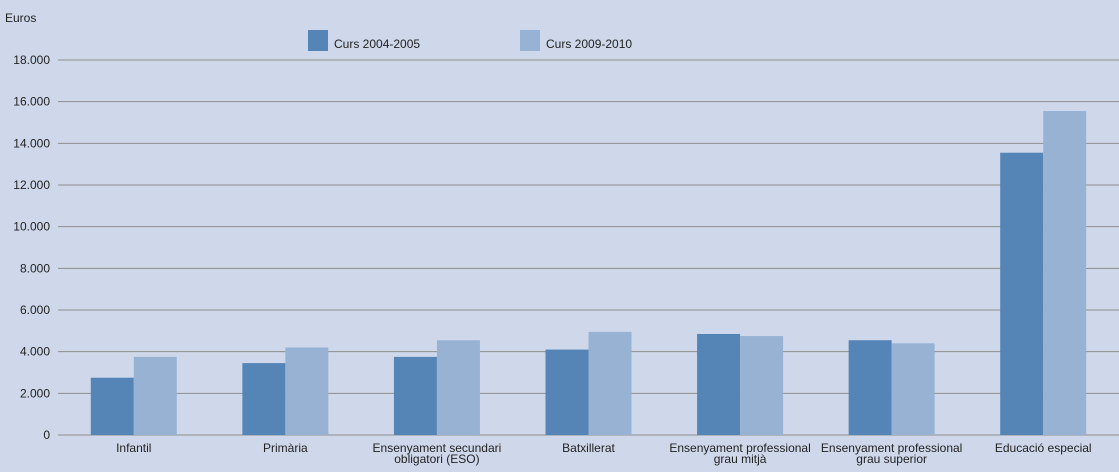 This screenshot has height=472, width=1119. I want to click on x-category-label: Ensenyament secundari obligatori (ESO), so click(437, 453).